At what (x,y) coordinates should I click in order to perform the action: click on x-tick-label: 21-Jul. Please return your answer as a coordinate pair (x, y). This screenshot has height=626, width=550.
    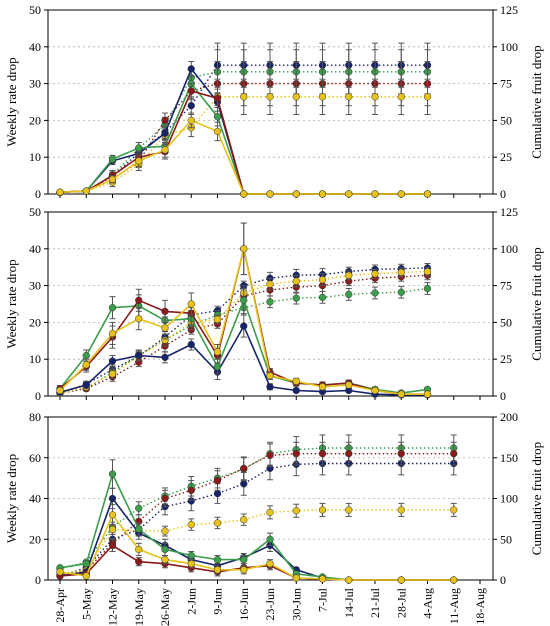
    Looking at the image, I should click on (375, 602).